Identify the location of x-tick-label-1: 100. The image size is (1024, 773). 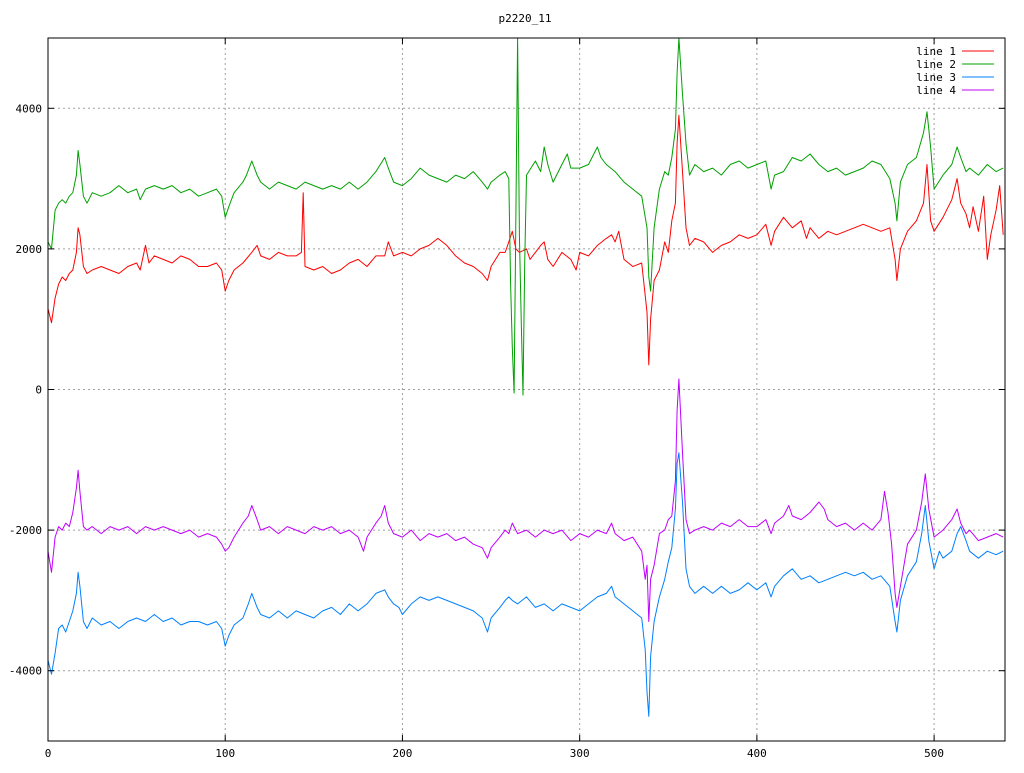
(225, 753).